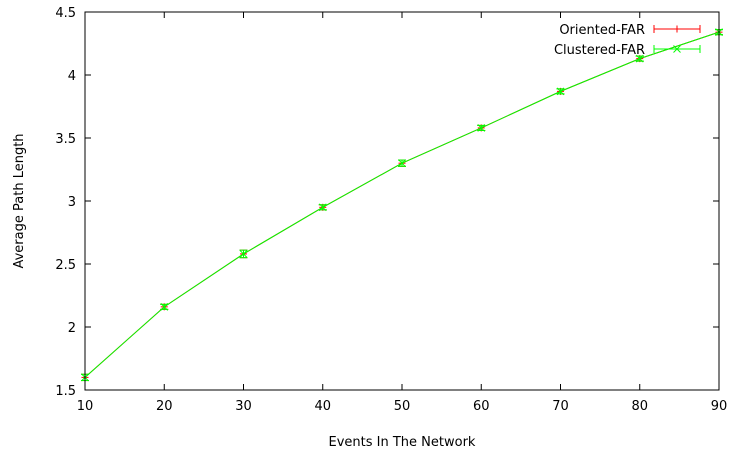 Image resolution: width=729 pixels, height=454 pixels. I want to click on y-tick-label: 2.5, so click(65, 265).